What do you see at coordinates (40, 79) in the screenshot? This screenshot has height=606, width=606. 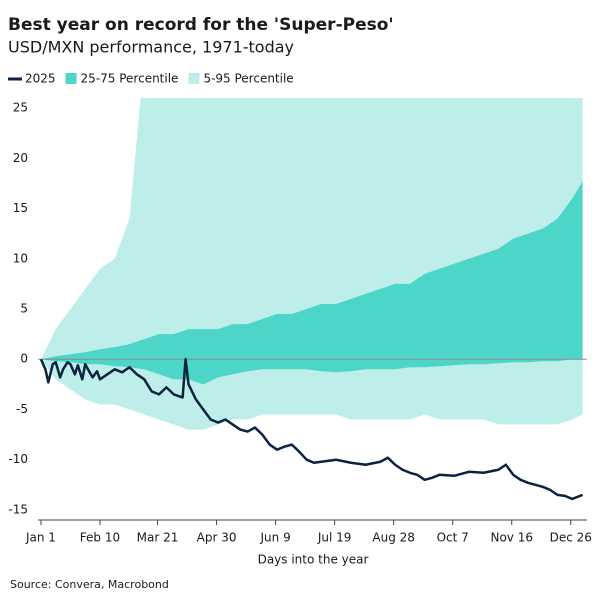 I see `legend-label: 2025` at bounding box center [40, 79].